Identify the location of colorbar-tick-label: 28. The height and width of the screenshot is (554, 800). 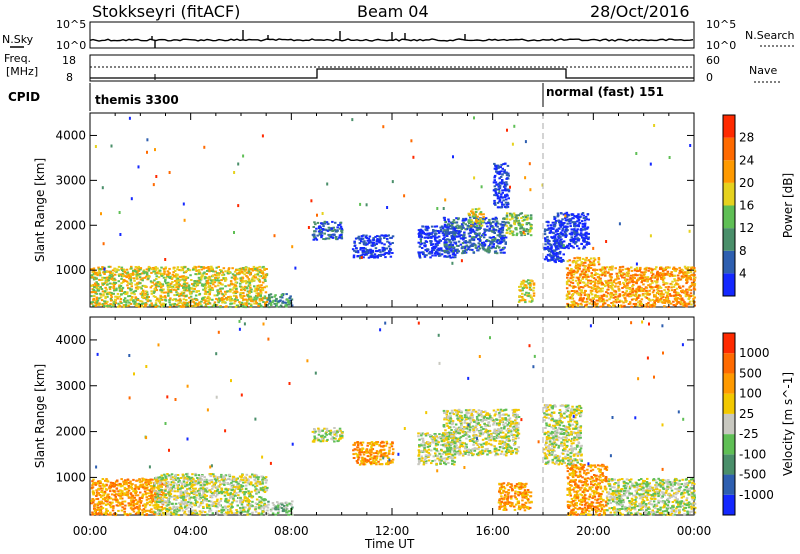
(746, 138).